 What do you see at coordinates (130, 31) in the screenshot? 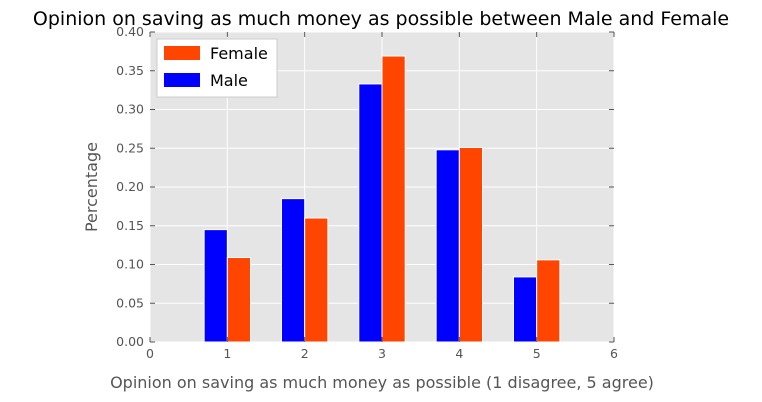
I see `y-tick-label: 0.40` at bounding box center [130, 31].